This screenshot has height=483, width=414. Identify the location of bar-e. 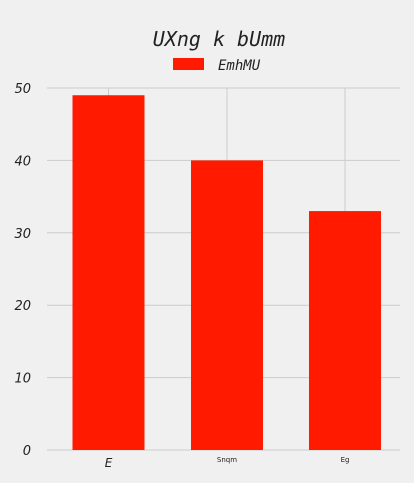
(108, 273).